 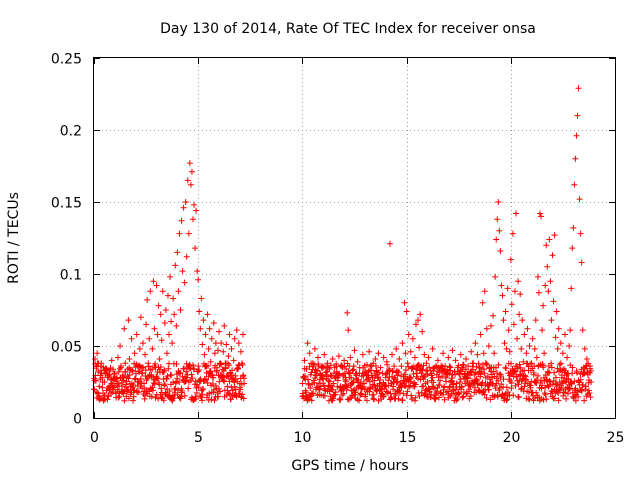 I want to click on x-tick-label: 25, so click(x=616, y=438).